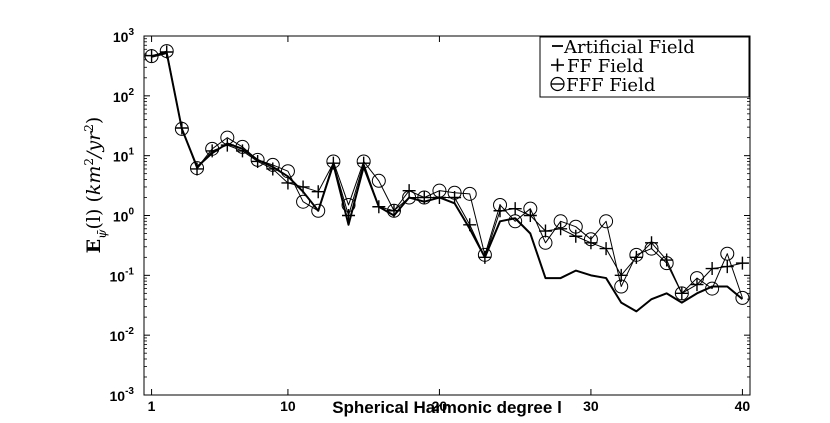 This screenshot has height=423, width=830. Describe the element at coordinates (440, 406) in the screenshot. I see `x-tick-label: 20` at that location.